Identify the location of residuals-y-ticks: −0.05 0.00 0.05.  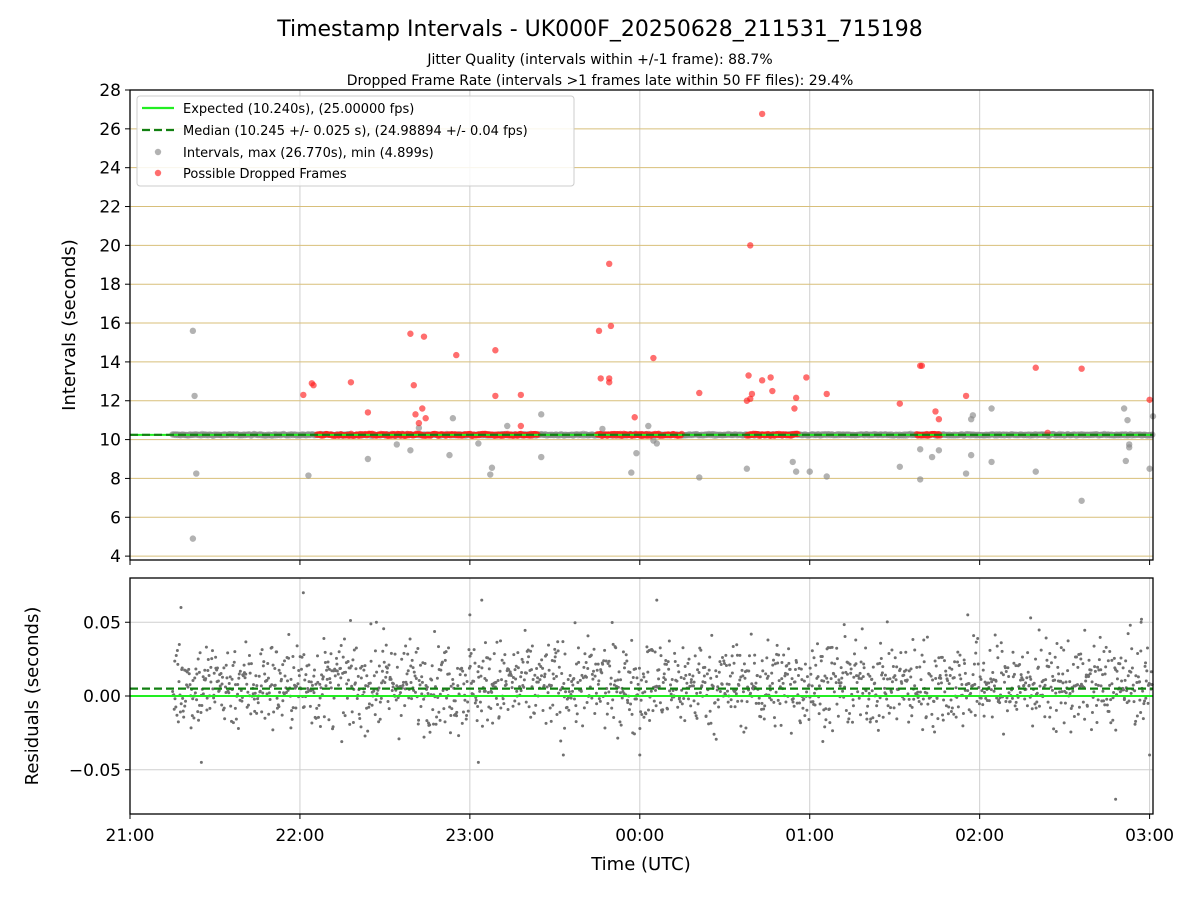
(99, 697).